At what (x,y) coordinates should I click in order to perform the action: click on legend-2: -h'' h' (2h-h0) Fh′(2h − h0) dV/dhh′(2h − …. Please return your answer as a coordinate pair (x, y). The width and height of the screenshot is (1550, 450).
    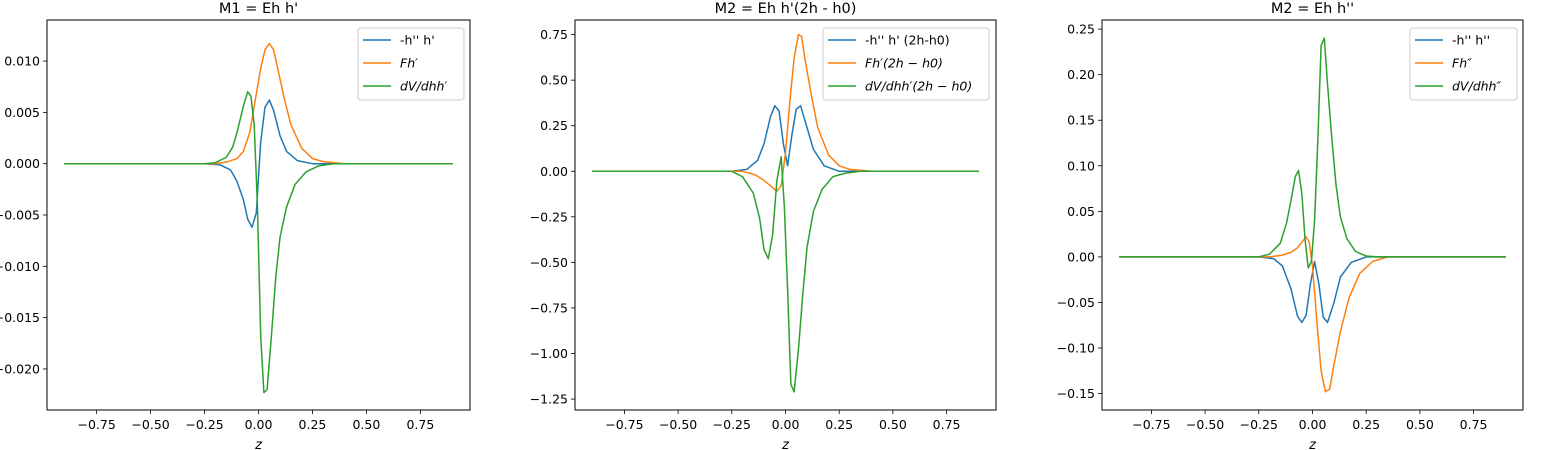
    Looking at the image, I should click on (906, 64).